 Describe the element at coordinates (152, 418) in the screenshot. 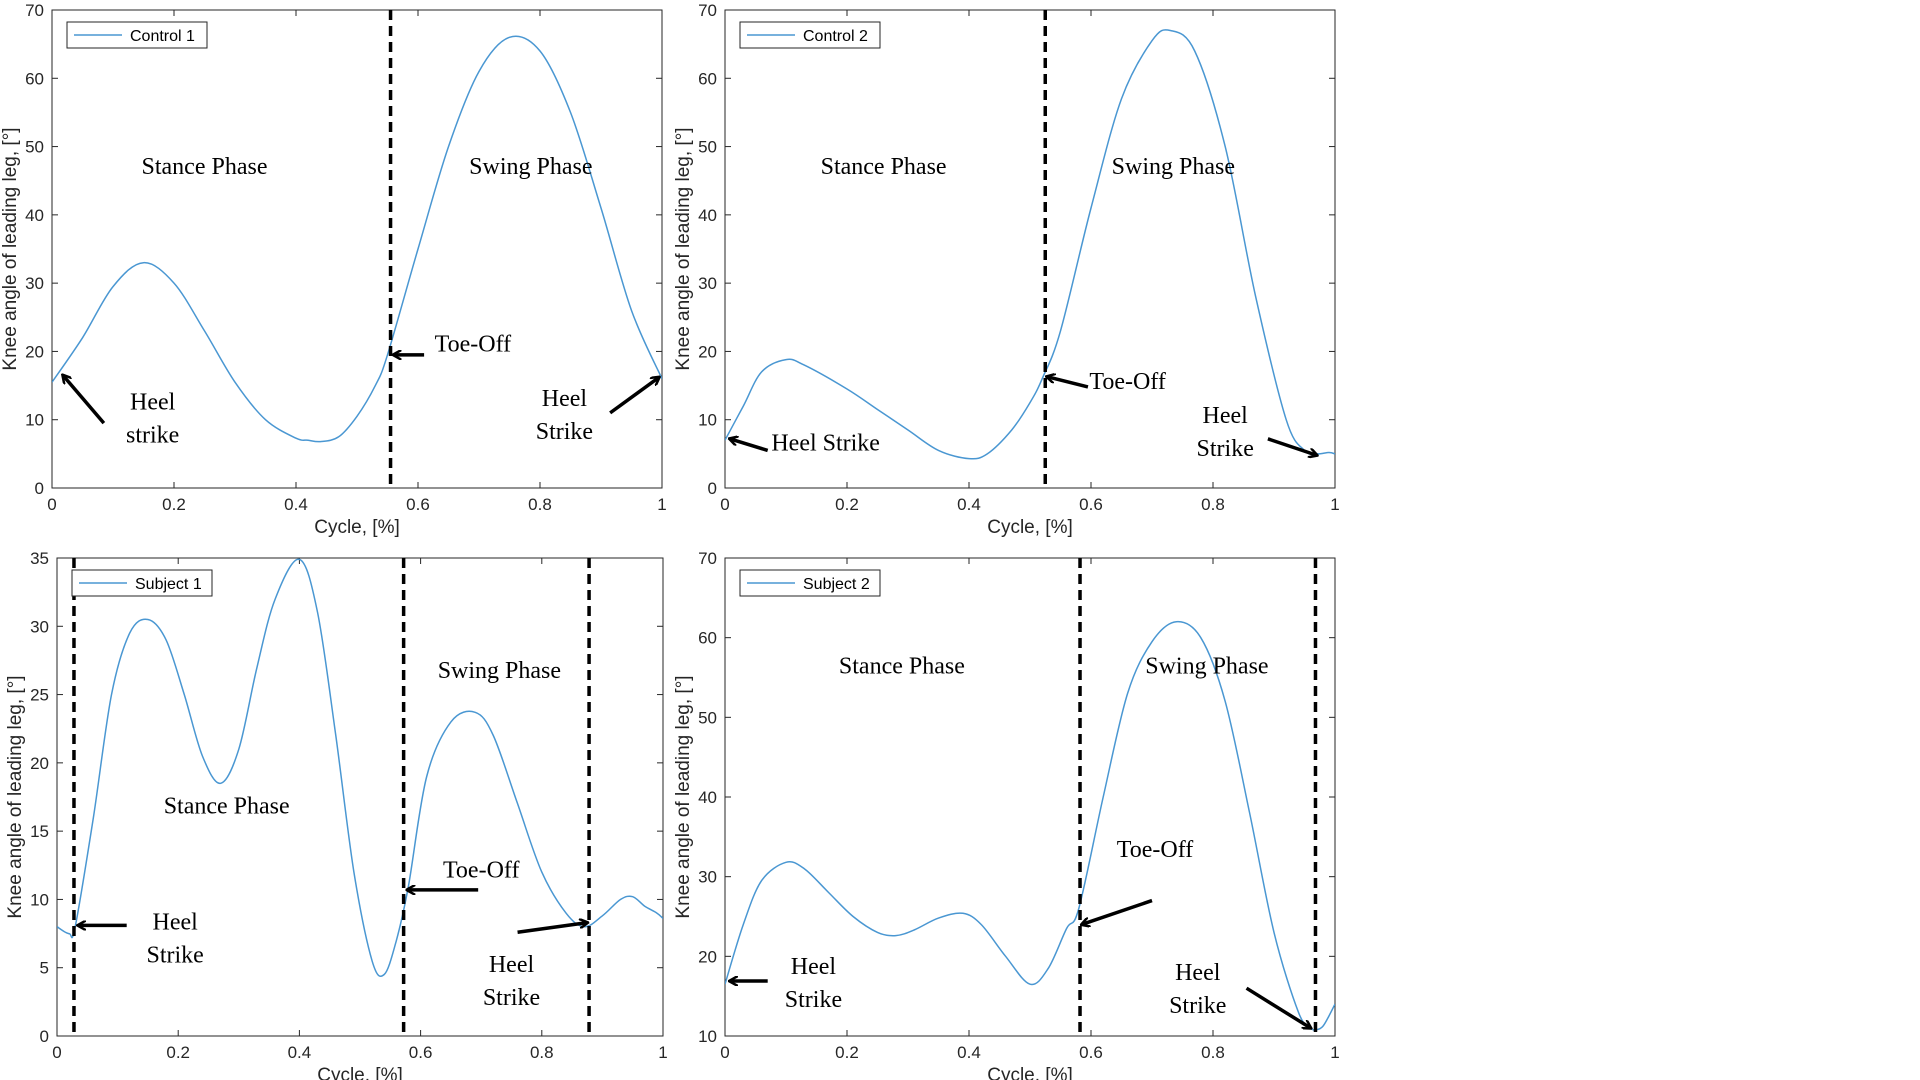

I see `annotation-label: Heel strike` at that location.